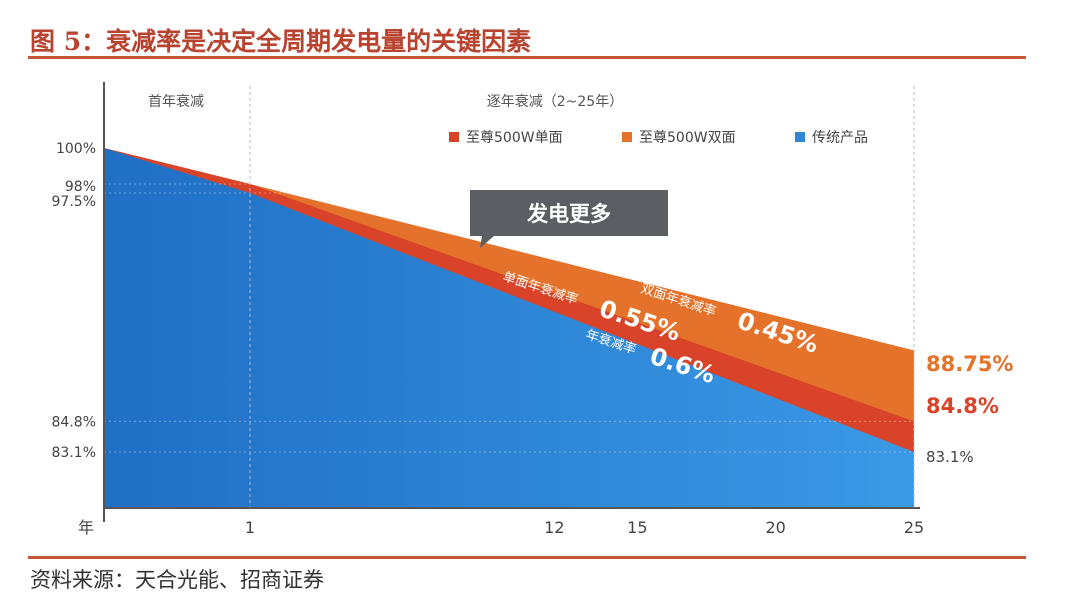 The image size is (1080, 602). Describe the element at coordinates (74, 453) in the screenshot. I see `y-tick-label: 83.1%` at that location.